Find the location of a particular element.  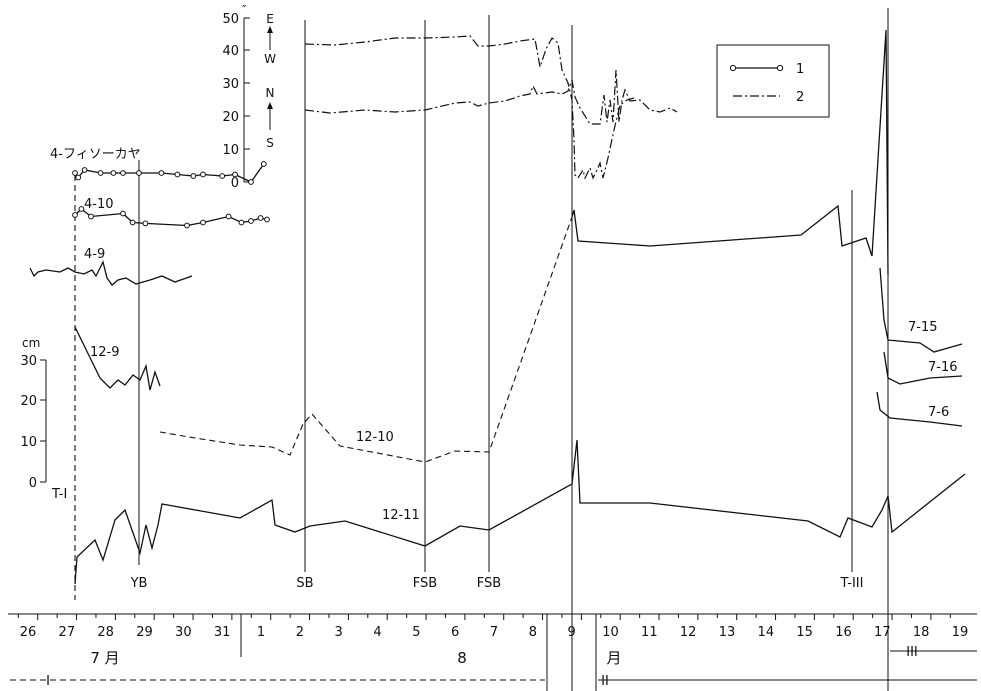

x-tick-label-13: 13 is located at coordinates (727, 632).